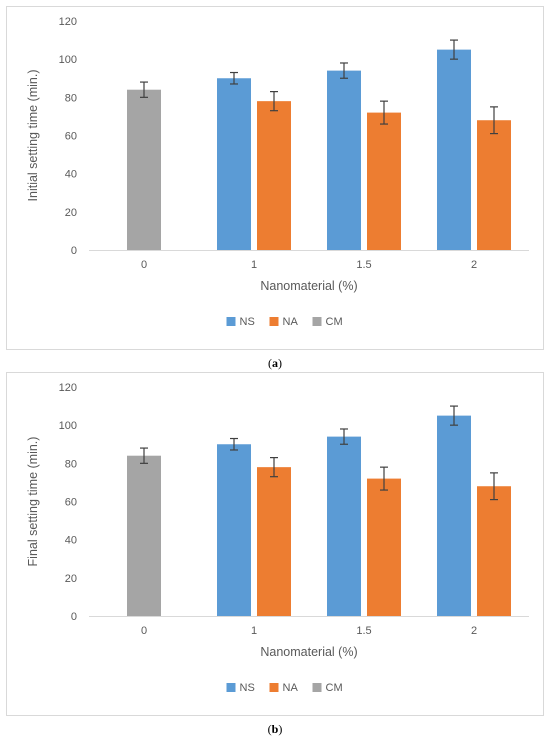  I want to click on y-axis-title: Initial setting time (min.), so click(33, 136).